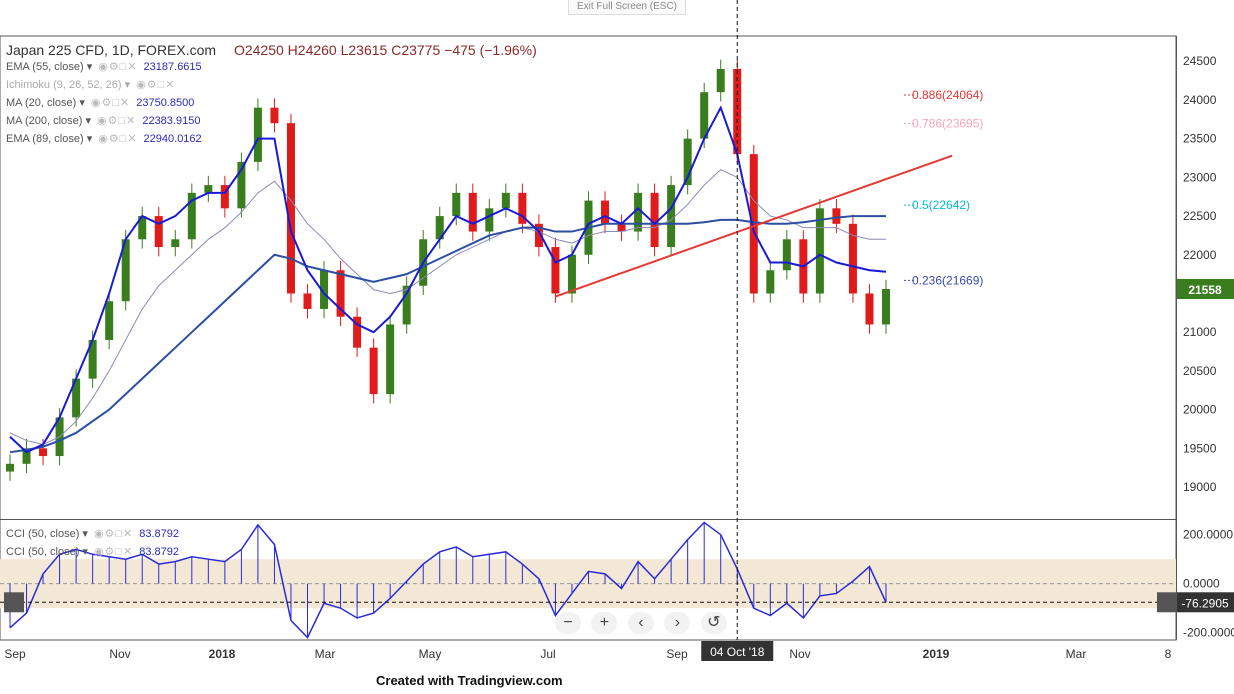 Image resolution: width=1234 pixels, height=694 pixels. Describe the element at coordinates (45, 103) in the screenshot. I see `indicator-label: MA (20, close) ▾` at that location.